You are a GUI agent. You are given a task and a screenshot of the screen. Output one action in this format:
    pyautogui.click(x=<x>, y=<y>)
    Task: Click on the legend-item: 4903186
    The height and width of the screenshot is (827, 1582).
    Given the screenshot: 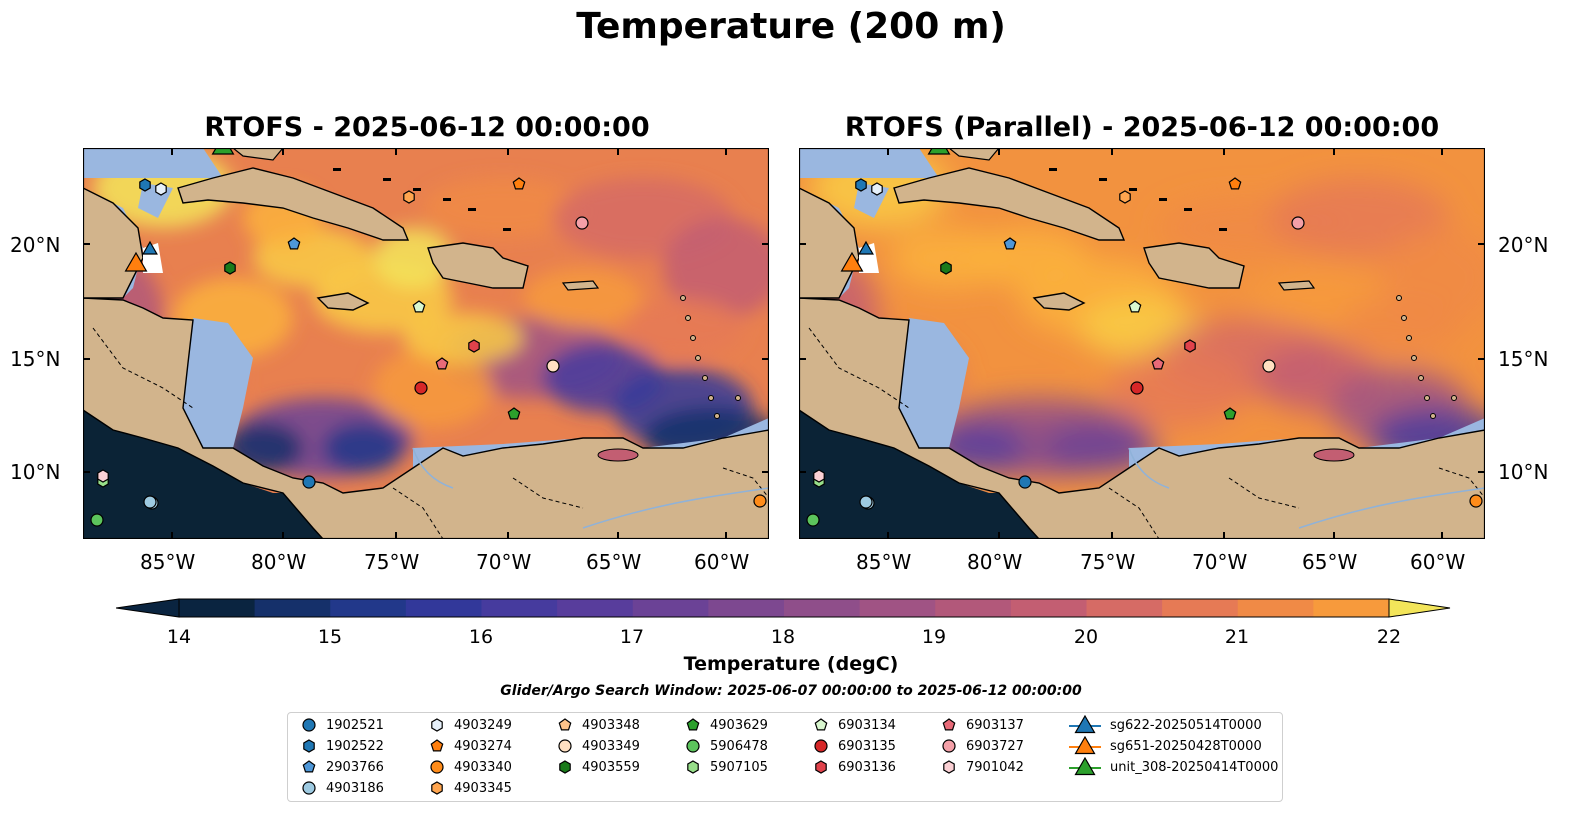 What is the action you would take?
    pyautogui.click(x=342, y=788)
    